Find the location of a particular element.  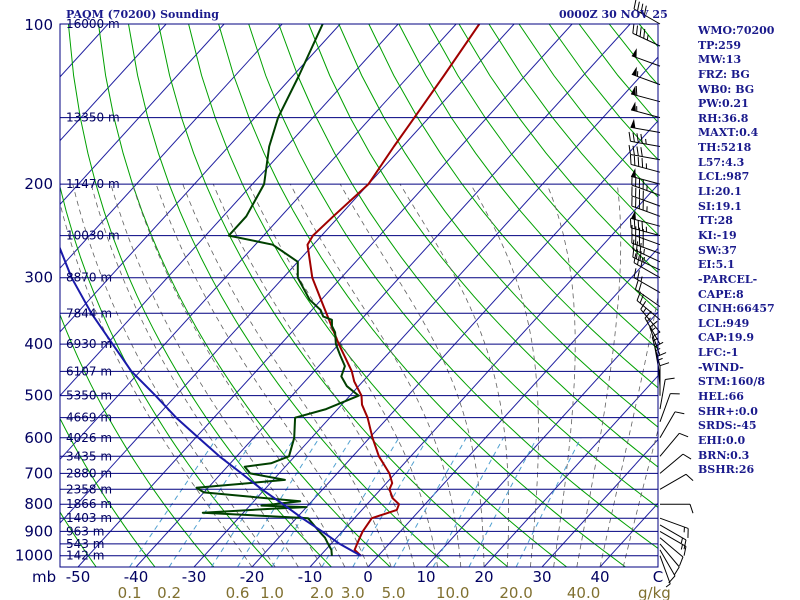

height-tick-label: 13350 m is located at coordinates (93, 118).